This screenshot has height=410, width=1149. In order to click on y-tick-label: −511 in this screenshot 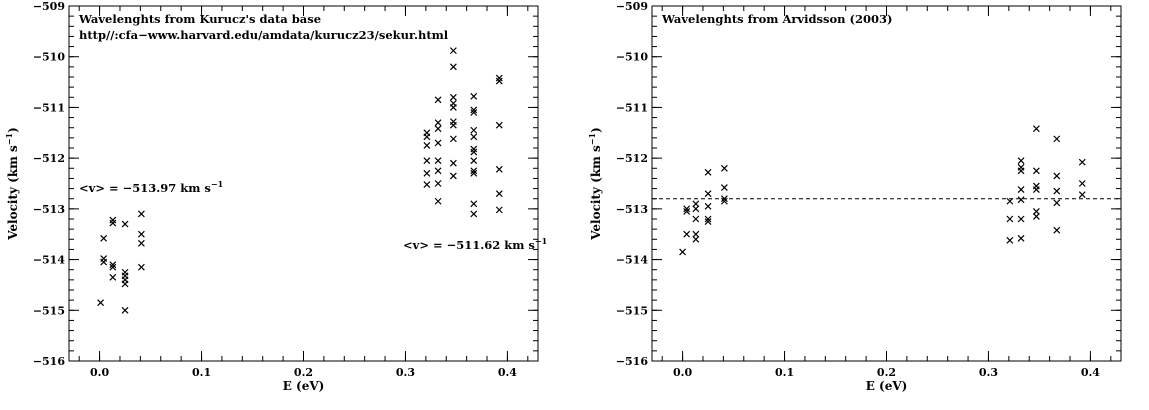, I will do `click(49, 107)`.